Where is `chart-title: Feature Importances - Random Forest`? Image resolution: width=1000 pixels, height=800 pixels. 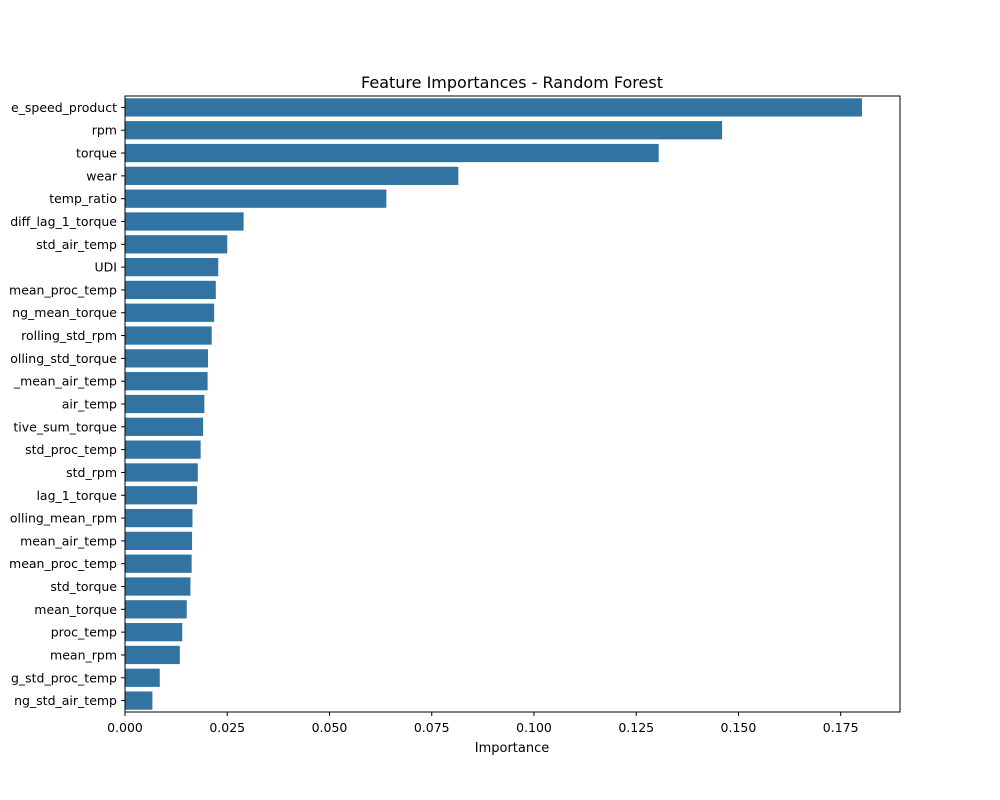
chart-title: Feature Importances - Random Forest is located at coordinates (512, 82).